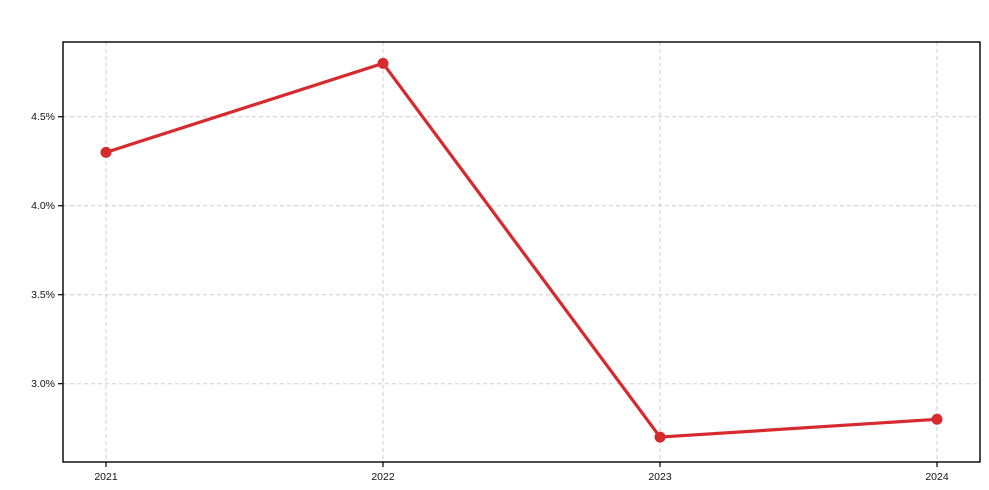 The width and height of the screenshot is (989, 490). What do you see at coordinates (43, 117) in the screenshot?
I see `y-tick-label: 4.5%` at bounding box center [43, 117].